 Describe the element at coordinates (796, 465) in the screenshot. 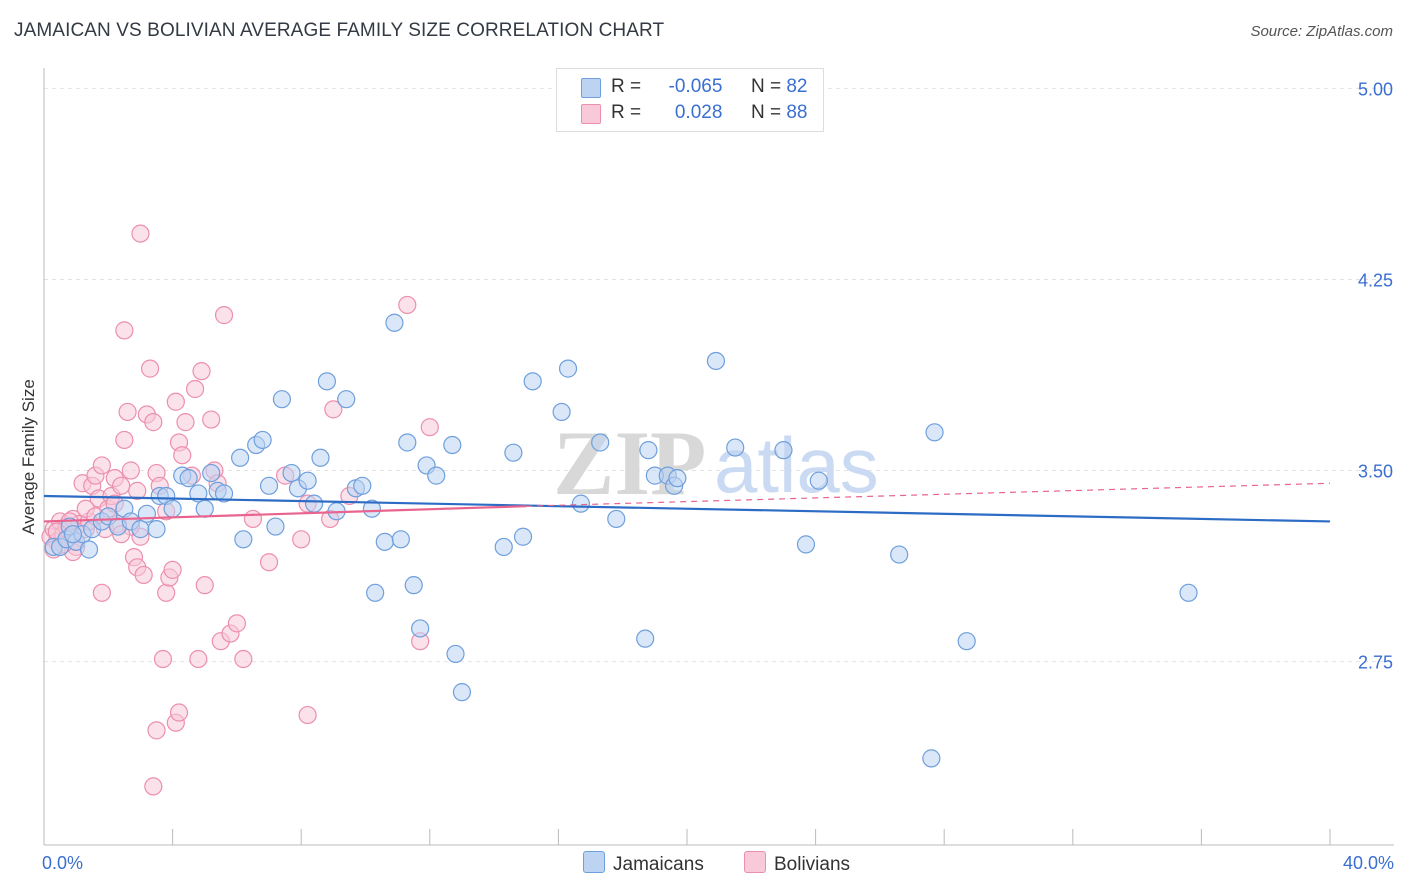

I see `watermark-atlas: atlas` at that location.